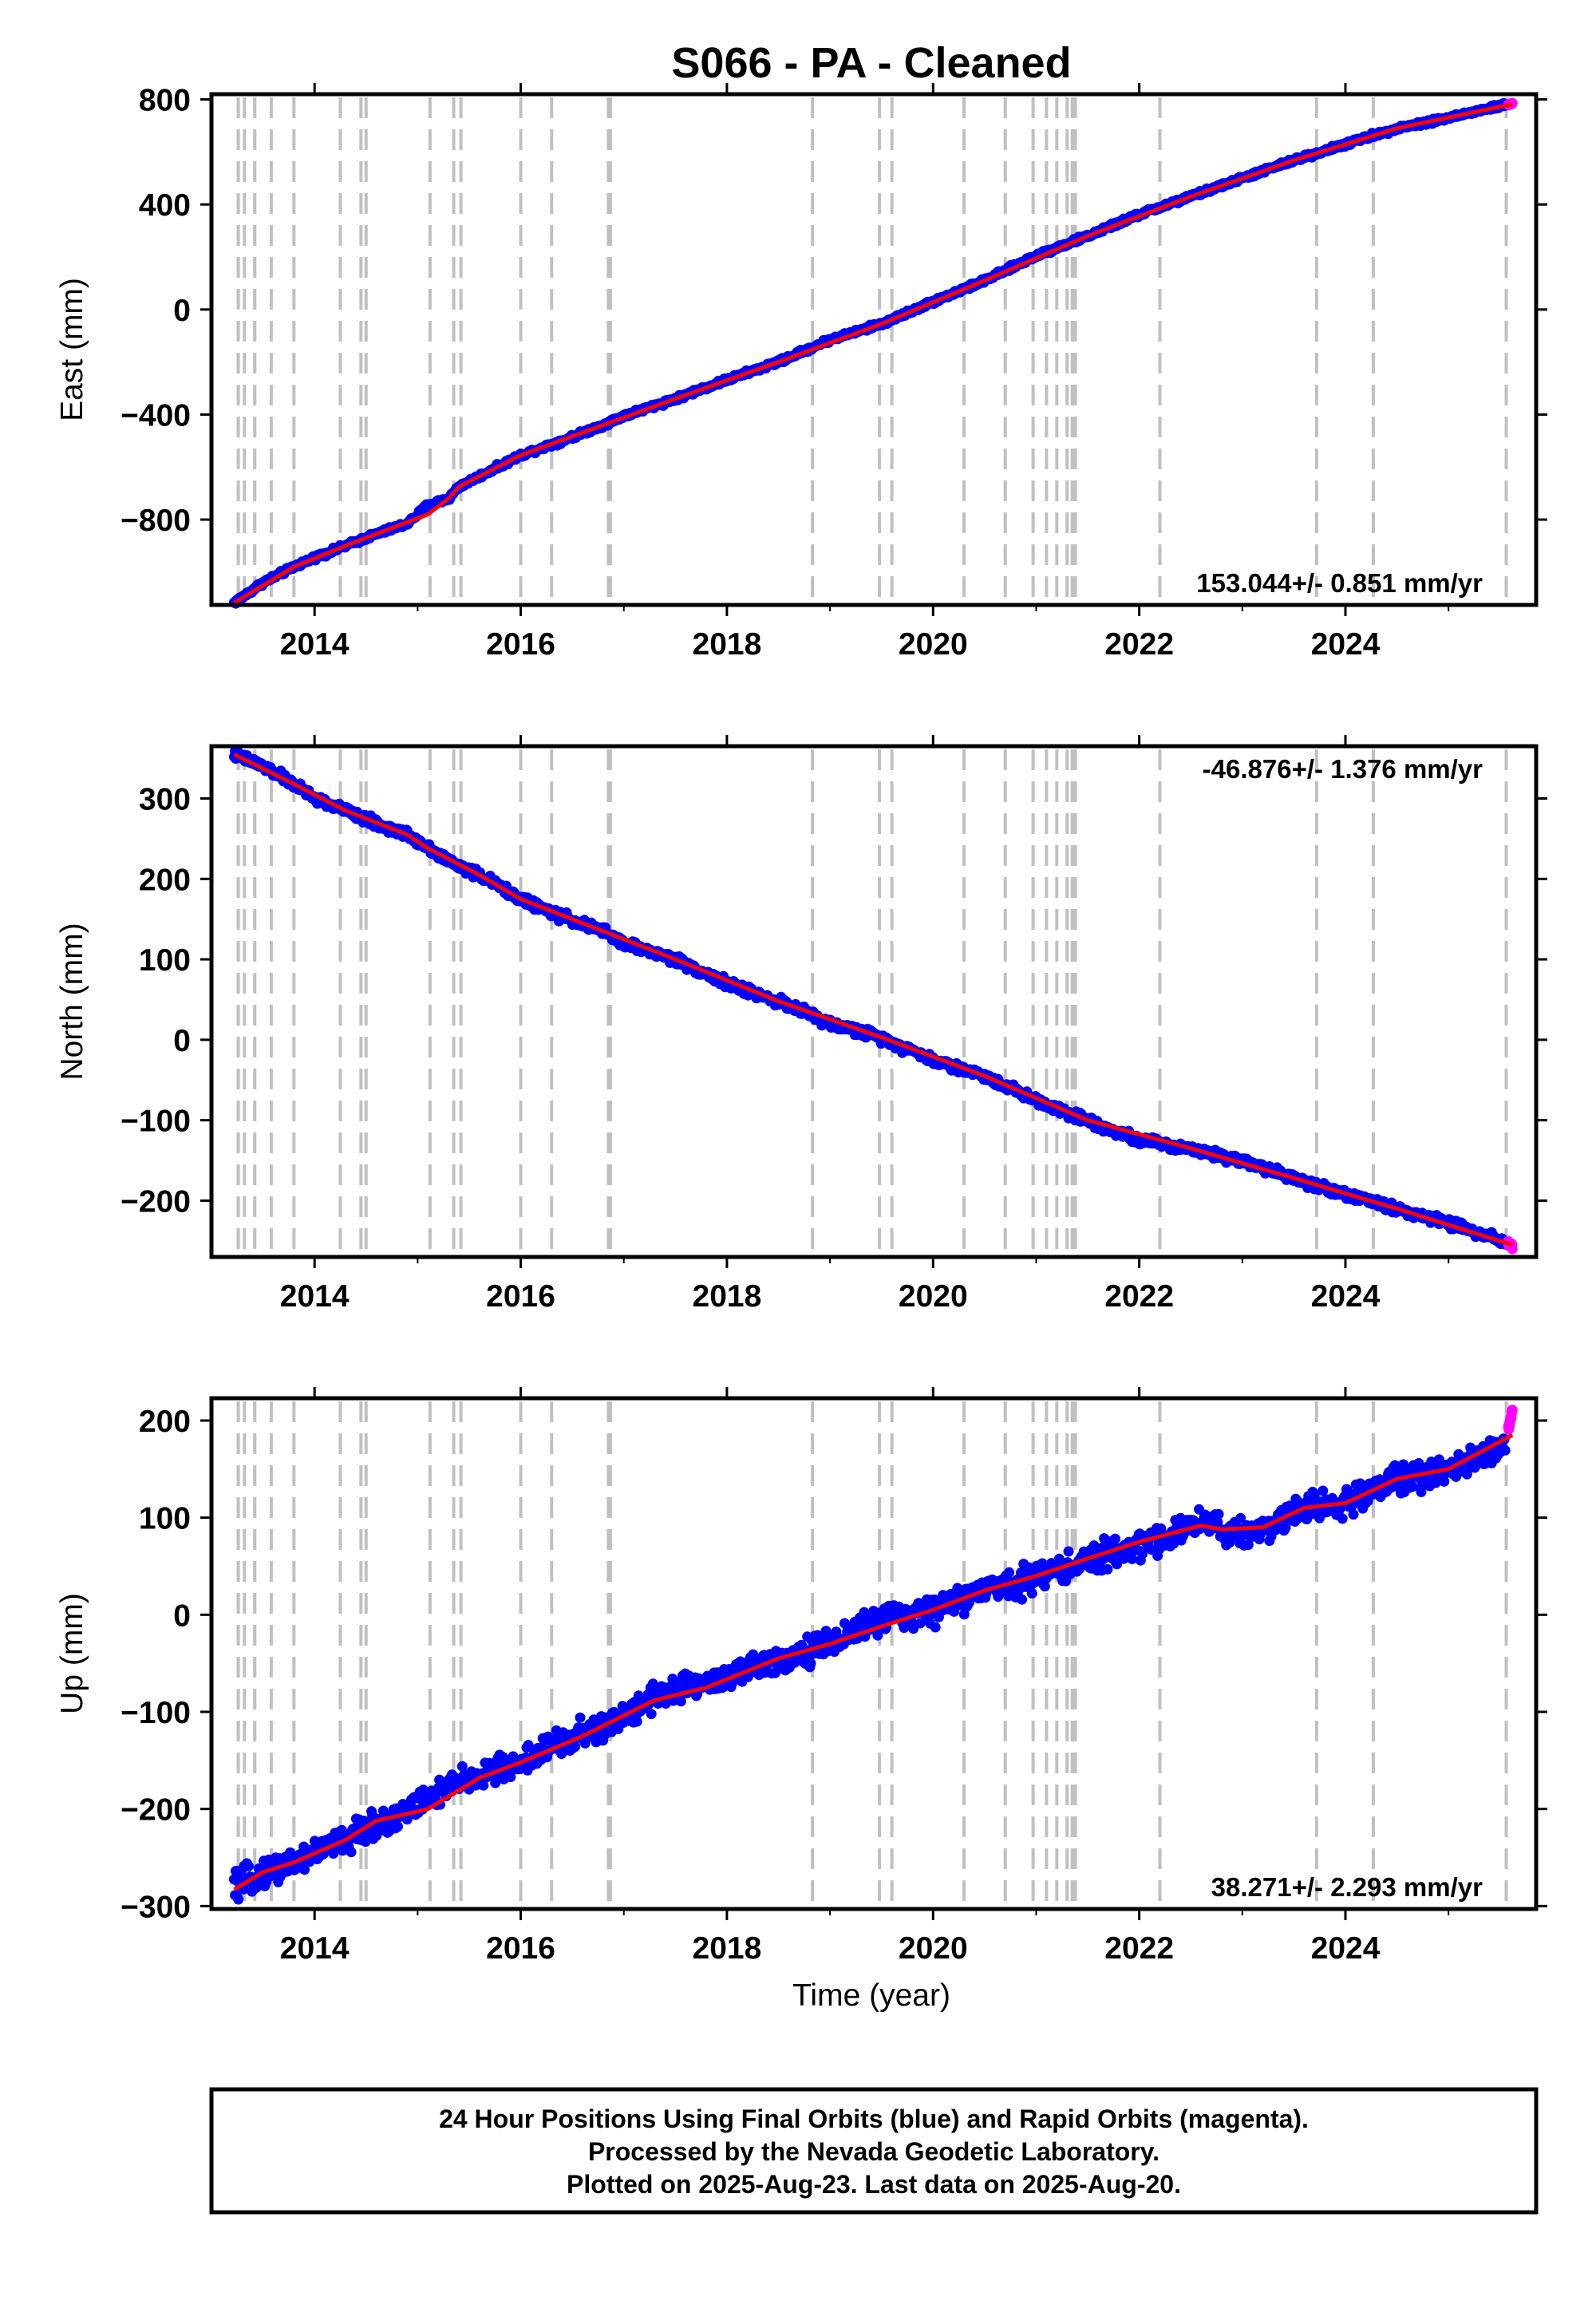 The image size is (1596, 2316). I want to click on east-velocity-label: 153.044+/- 0.851 mm/yr, so click(1339, 583).